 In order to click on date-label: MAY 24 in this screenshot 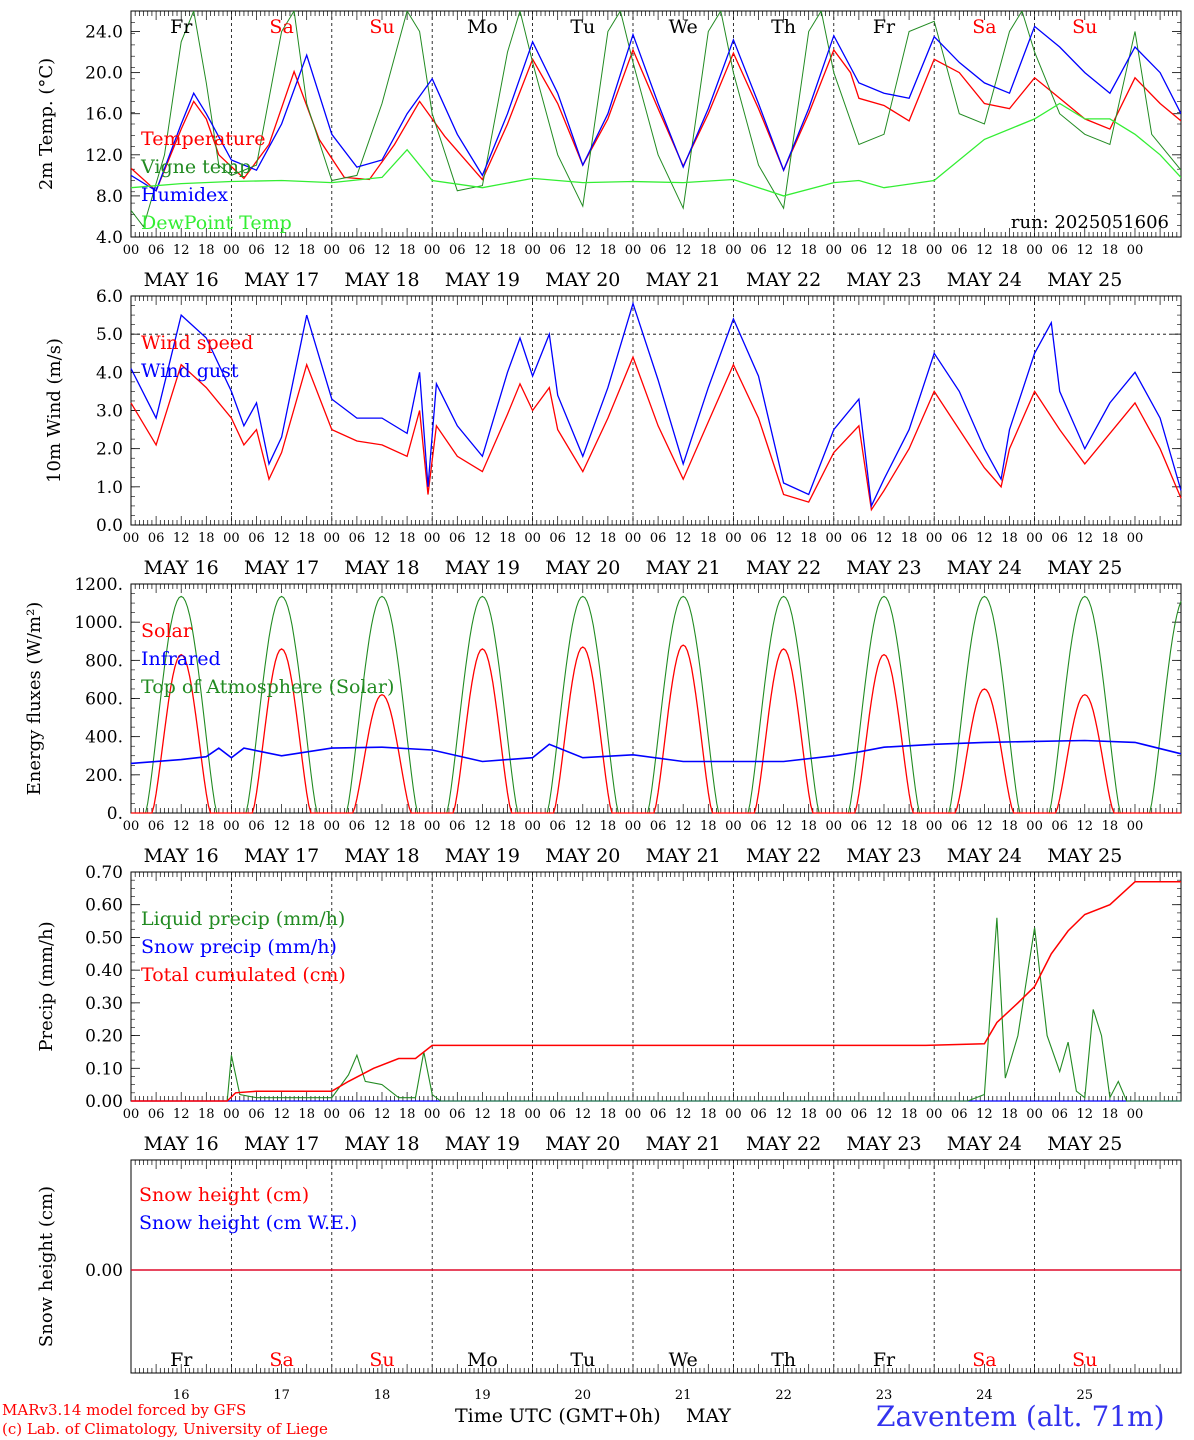, I will do `click(984, 568)`.